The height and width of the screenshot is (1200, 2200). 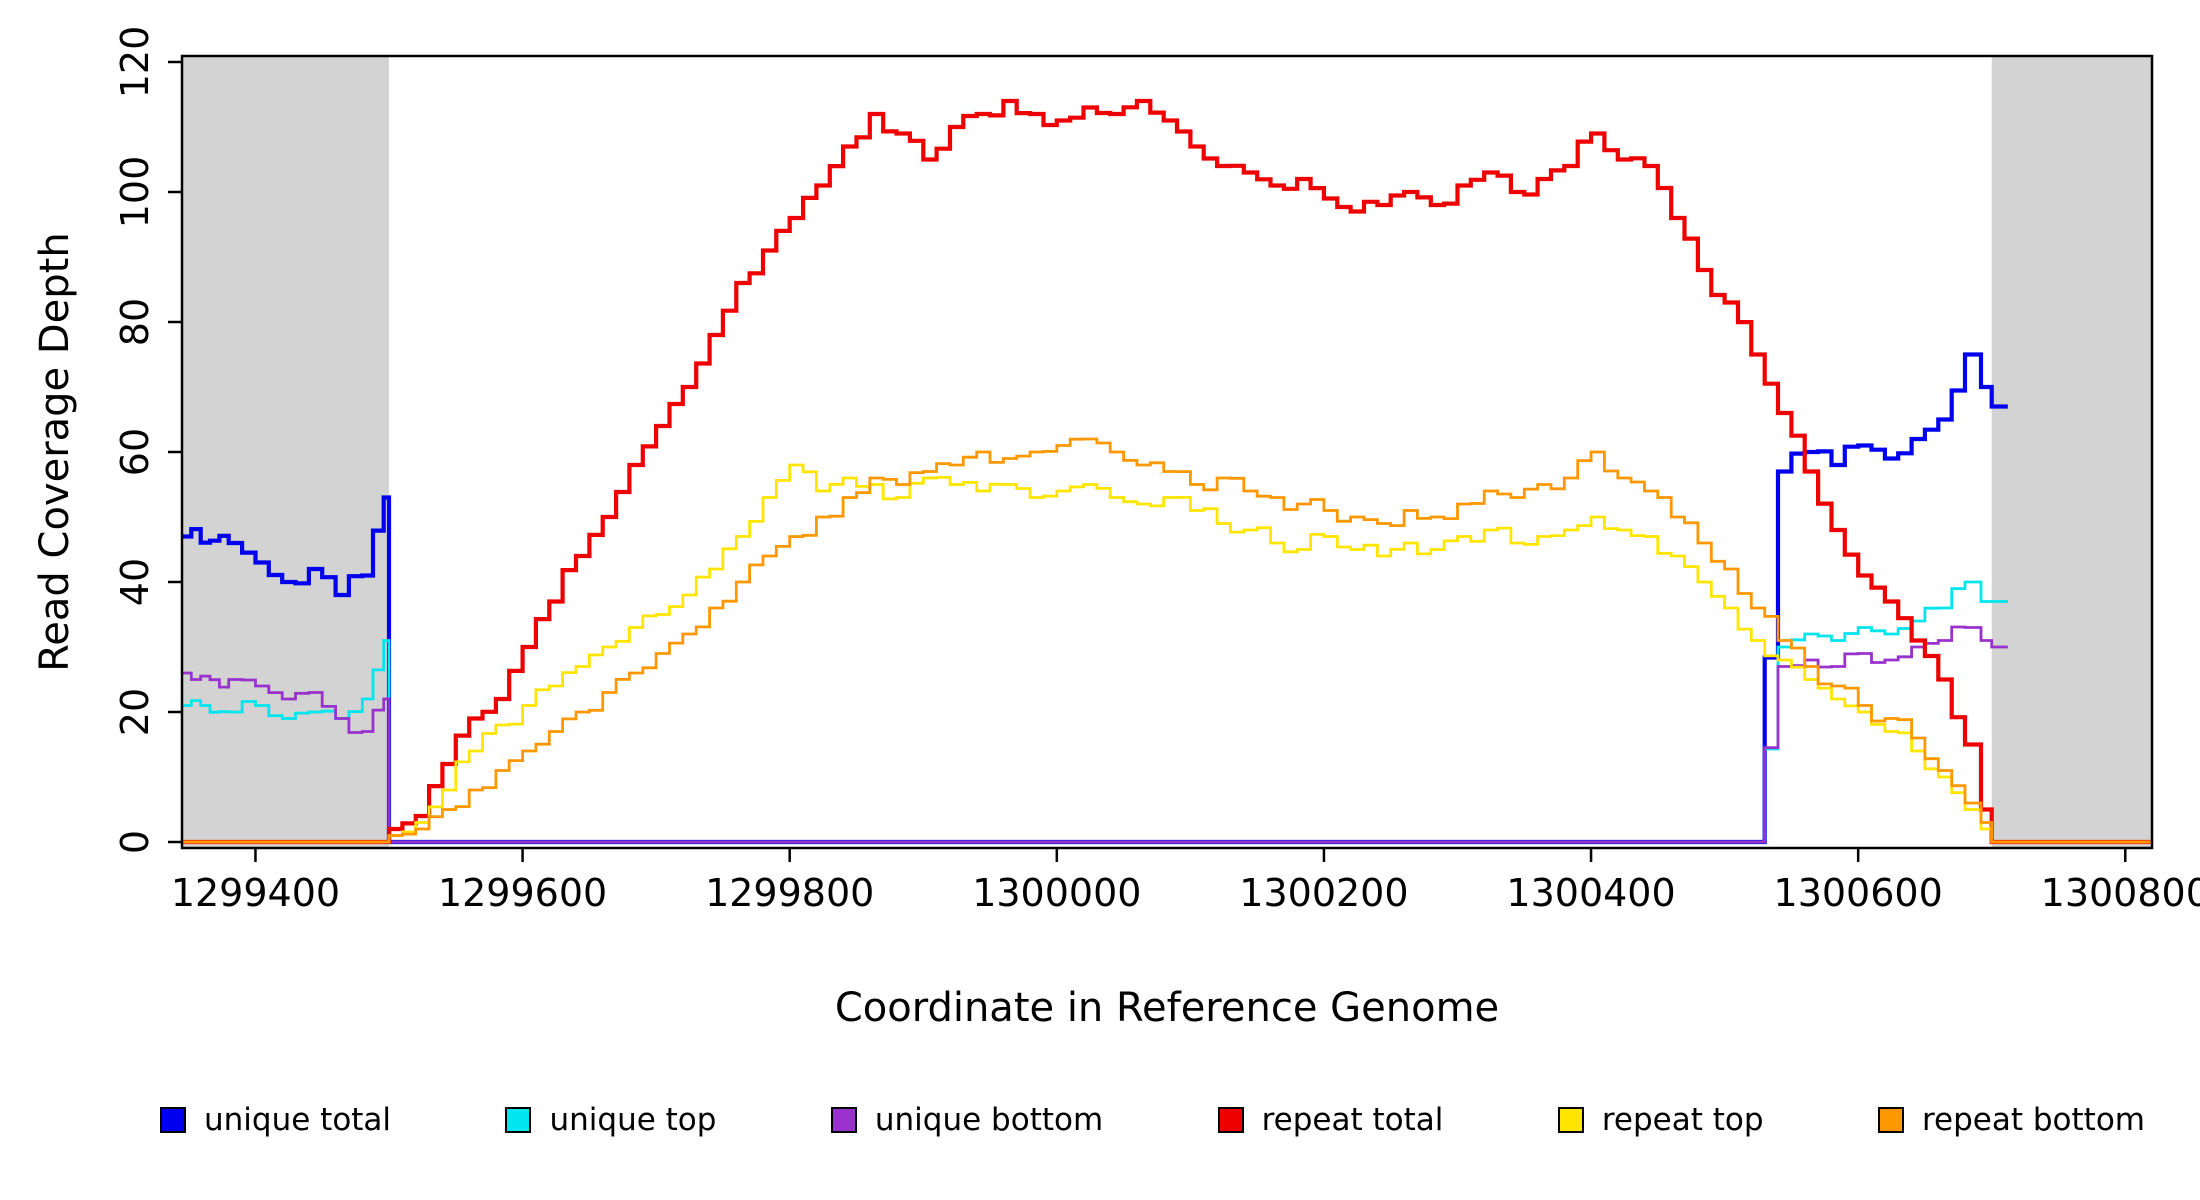 I want to click on legend-item-repeat-top: repeat top, so click(x=1660, y=1120).